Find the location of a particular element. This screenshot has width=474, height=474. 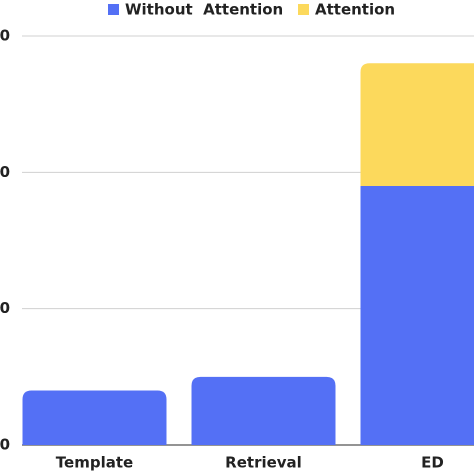

legend-label: Without Attention is located at coordinates (204, 10).